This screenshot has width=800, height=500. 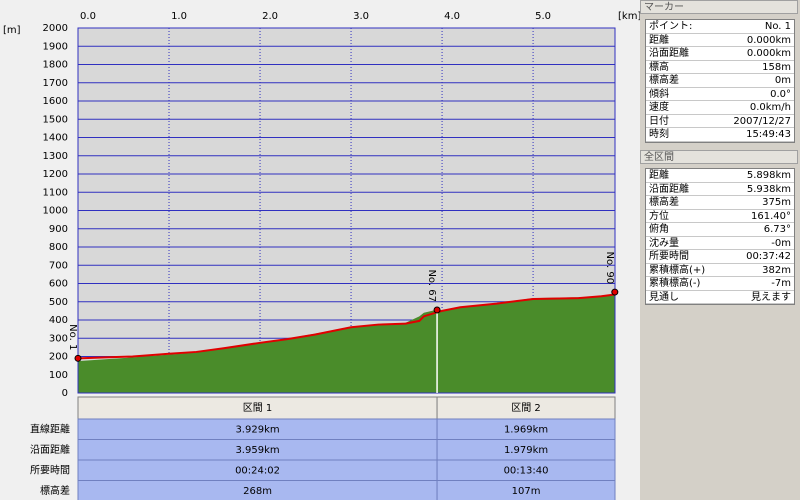 I want to click on y-tick-label: 1700, so click(x=55, y=83).